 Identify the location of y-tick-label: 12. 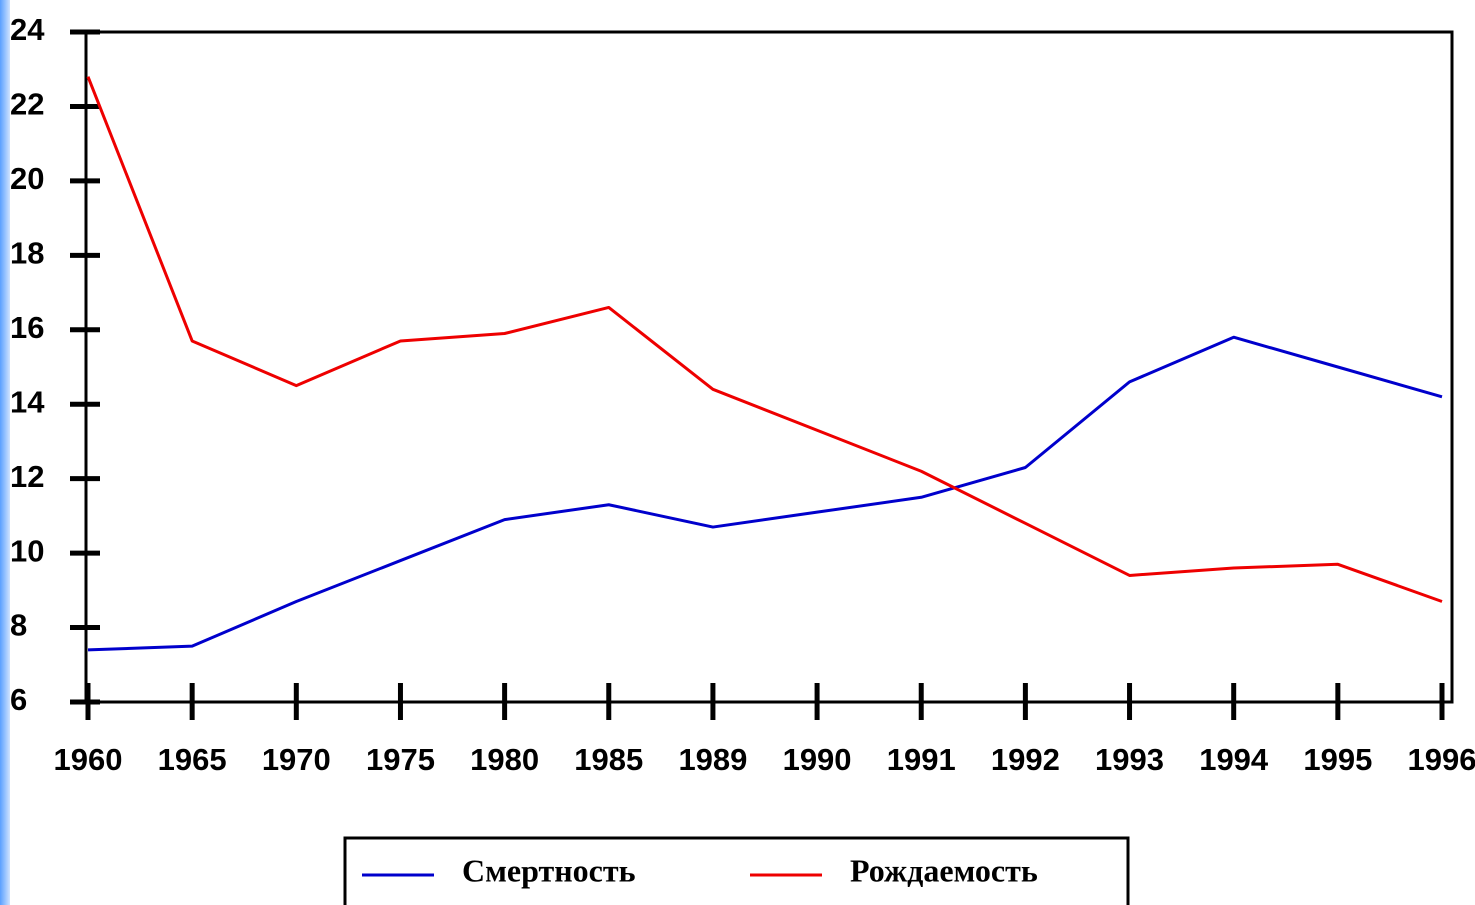
(27, 476).